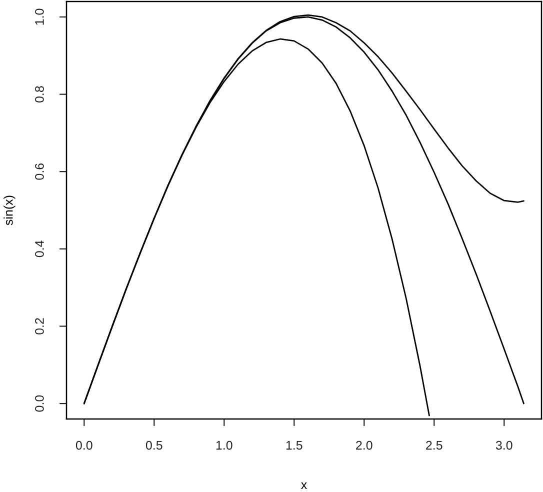  I want to click on x-tick-label: 3.0, so click(504, 445).